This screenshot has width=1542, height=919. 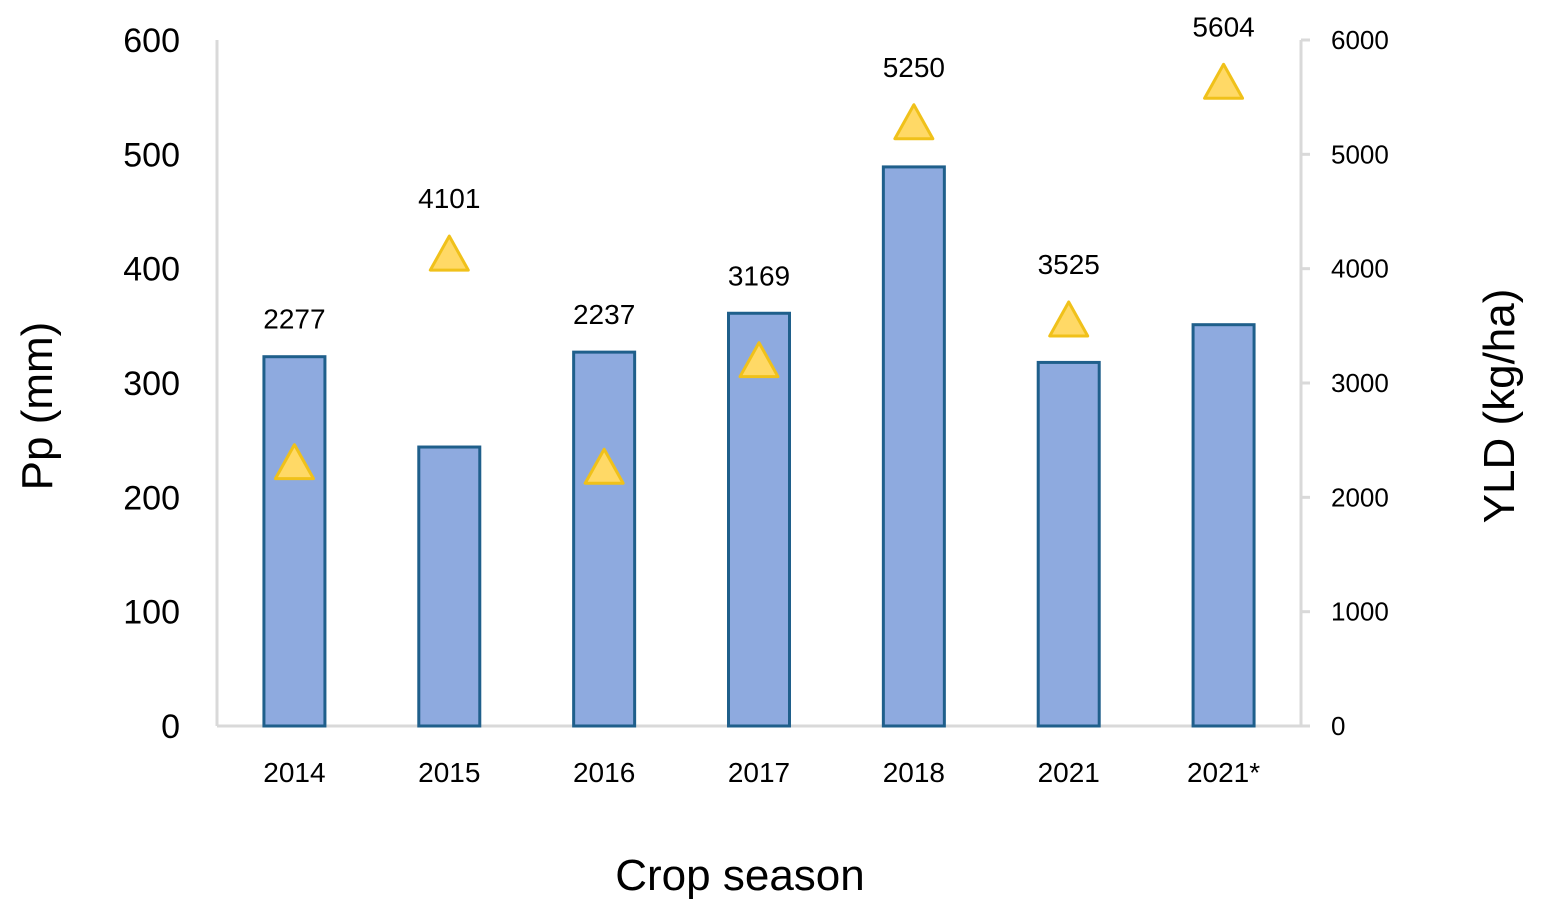 I want to click on y2-tick-label: 6000, so click(x=1360, y=40).